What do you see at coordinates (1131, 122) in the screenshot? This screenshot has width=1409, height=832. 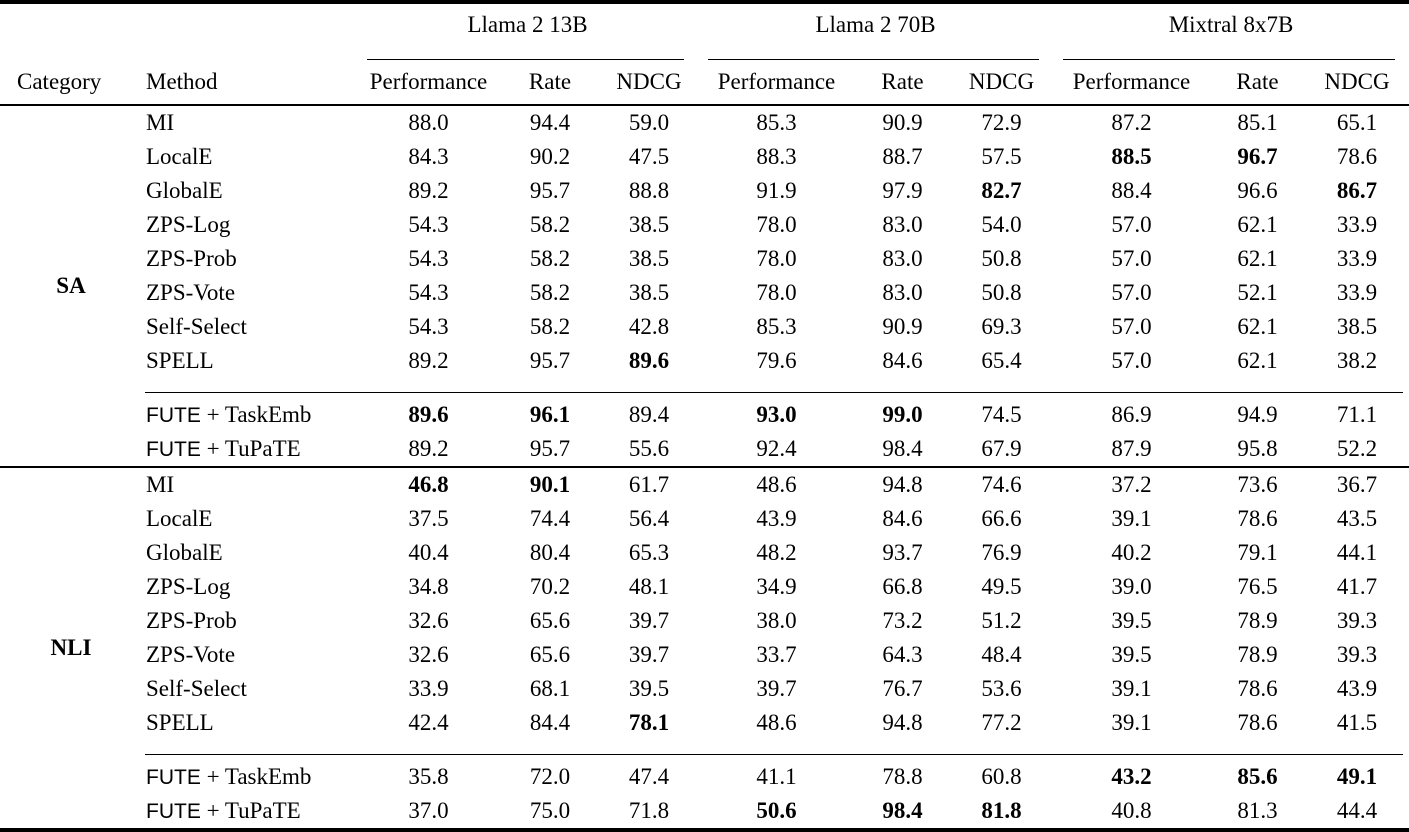 I see `value-cell: 87.2` at bounding box center [1131, 122].